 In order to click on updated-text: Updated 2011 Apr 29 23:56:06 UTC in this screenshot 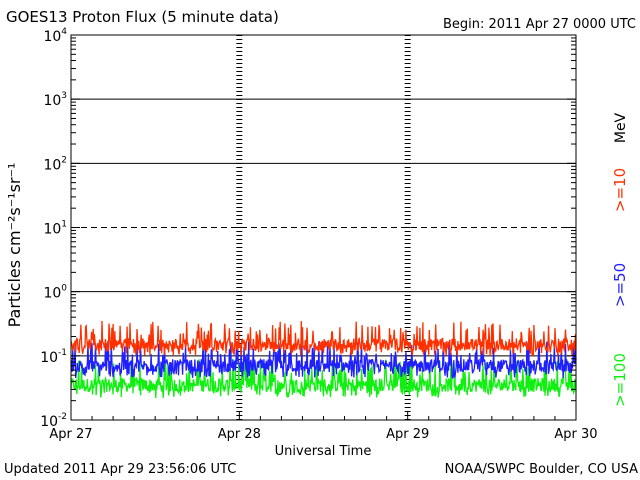, I will do `click(120, 469)`.